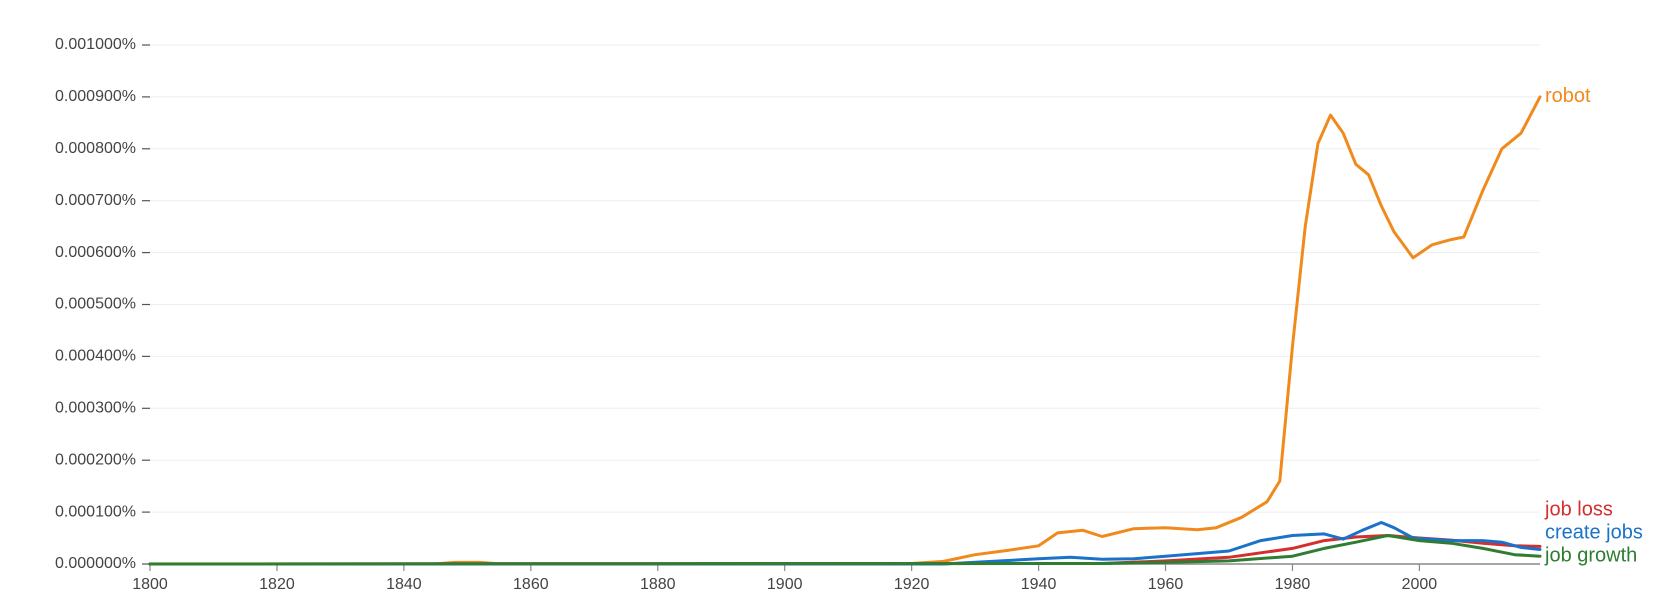 The height and width of the screenshot is (611, 1674). Describe the element at coordinates (531, 584) in the screenshot. I see `x-tick-label: 1860` at that location.